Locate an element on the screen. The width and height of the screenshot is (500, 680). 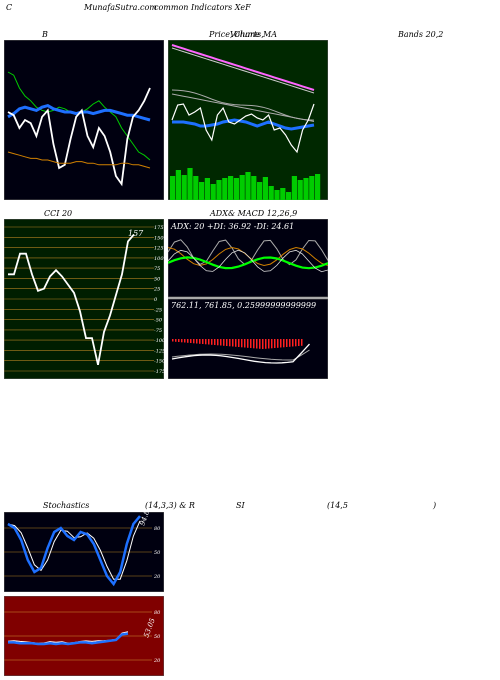
adx-readout: ADX: 20 +DI: 36.92 -DI: 24.61 is located at coordinates (232, 226).